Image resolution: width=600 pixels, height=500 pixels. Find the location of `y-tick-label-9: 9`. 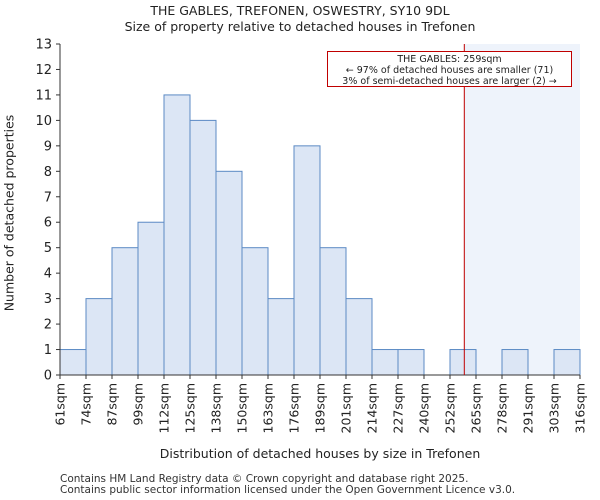

y-tick-label-9: 9 is located at coordinates (48, 146).